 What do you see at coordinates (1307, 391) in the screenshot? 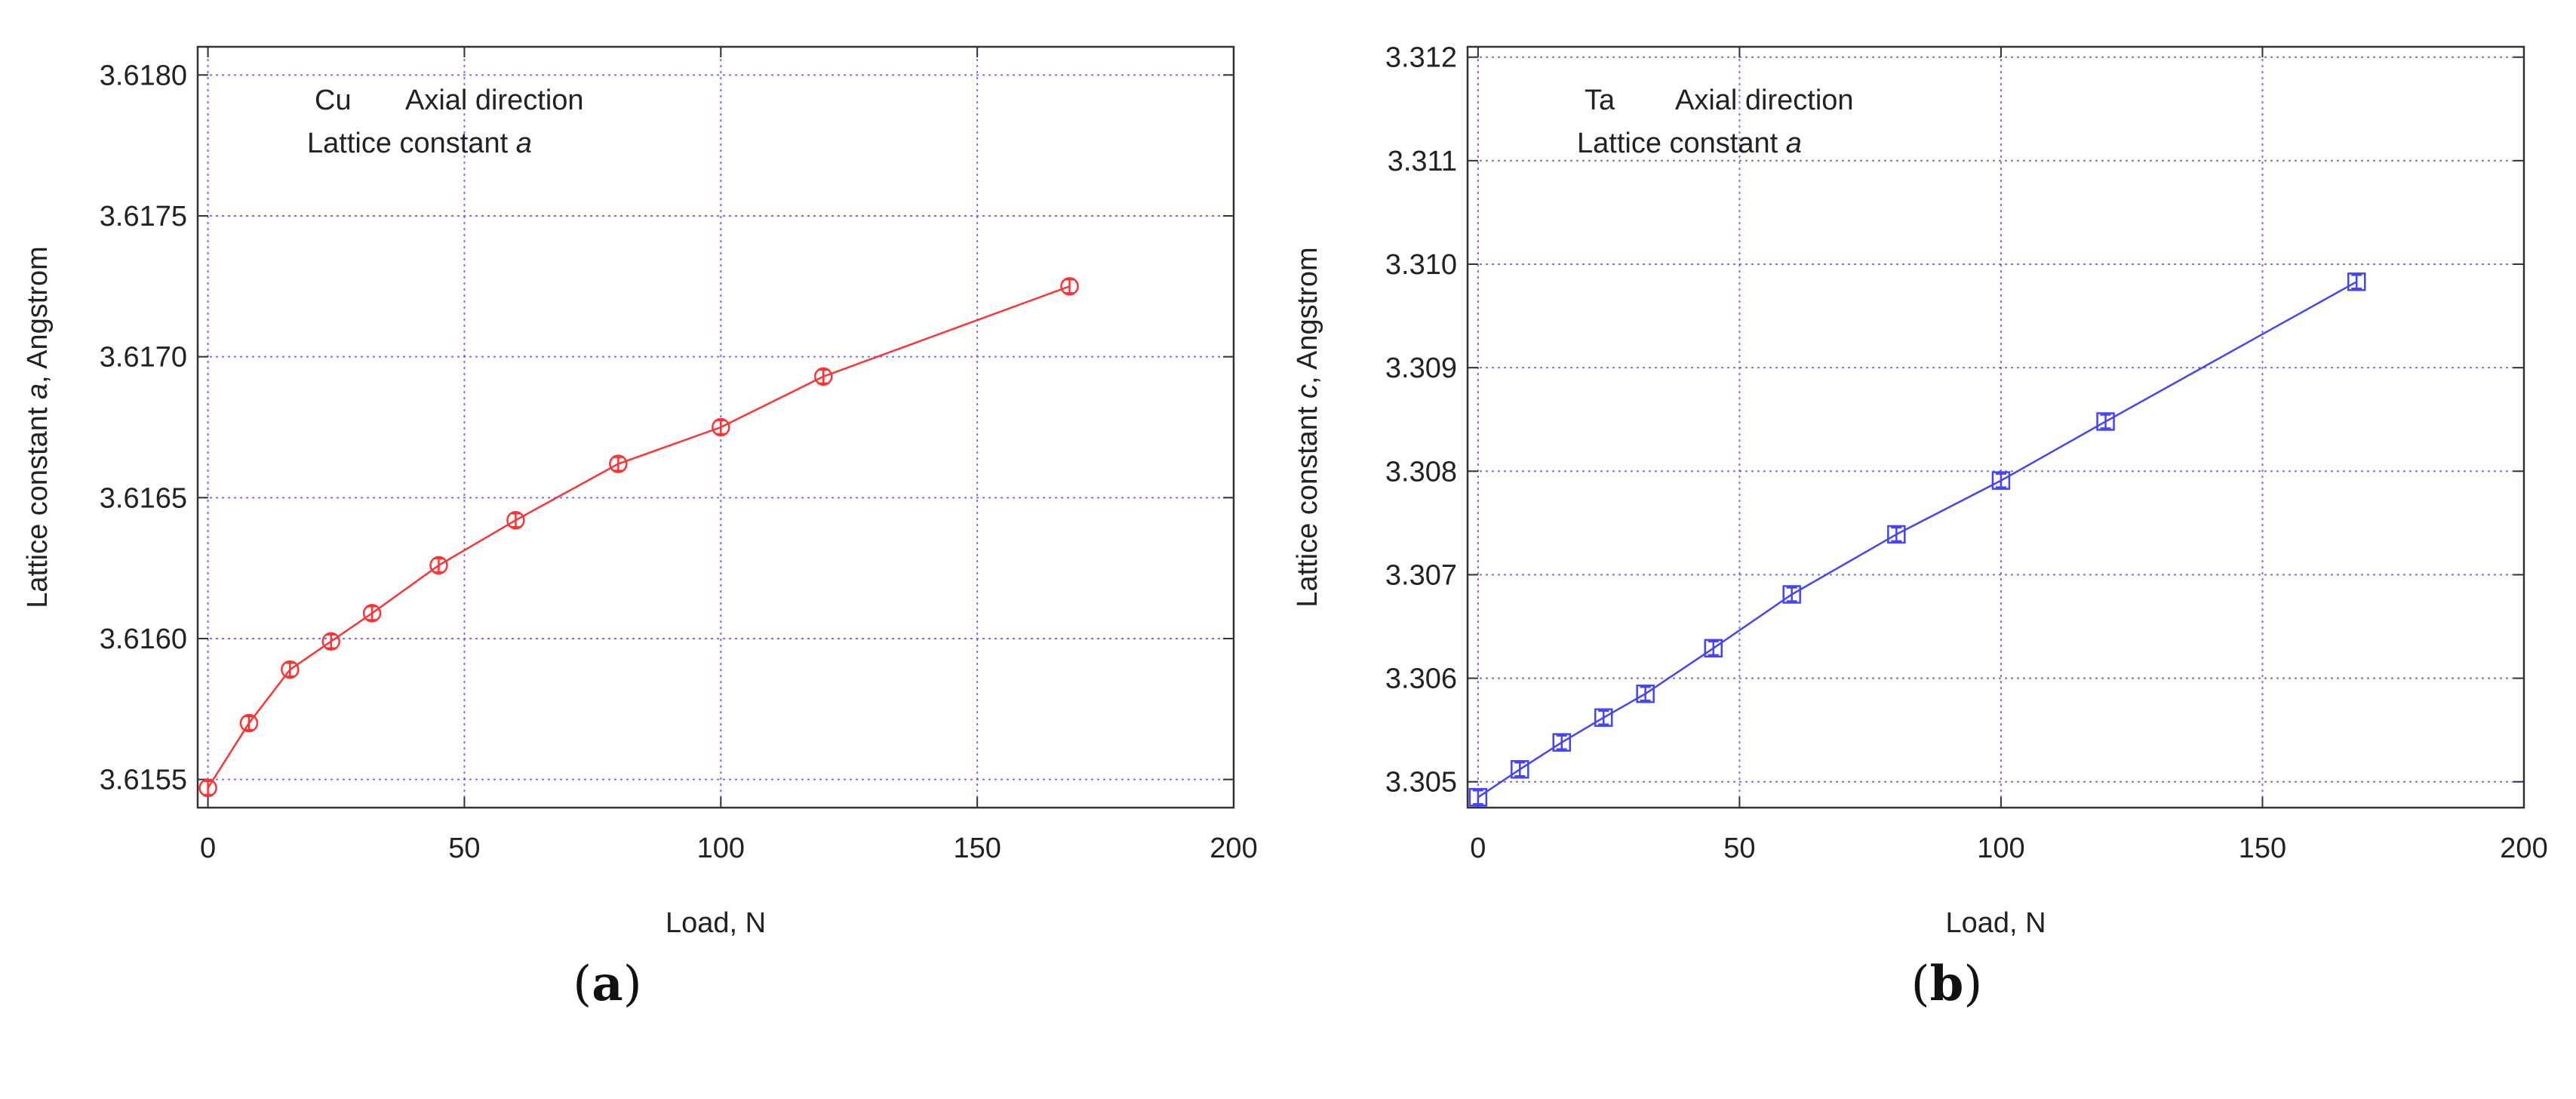
I see `y-axis-label-symbol: c` at bounding box center [1307, 391].